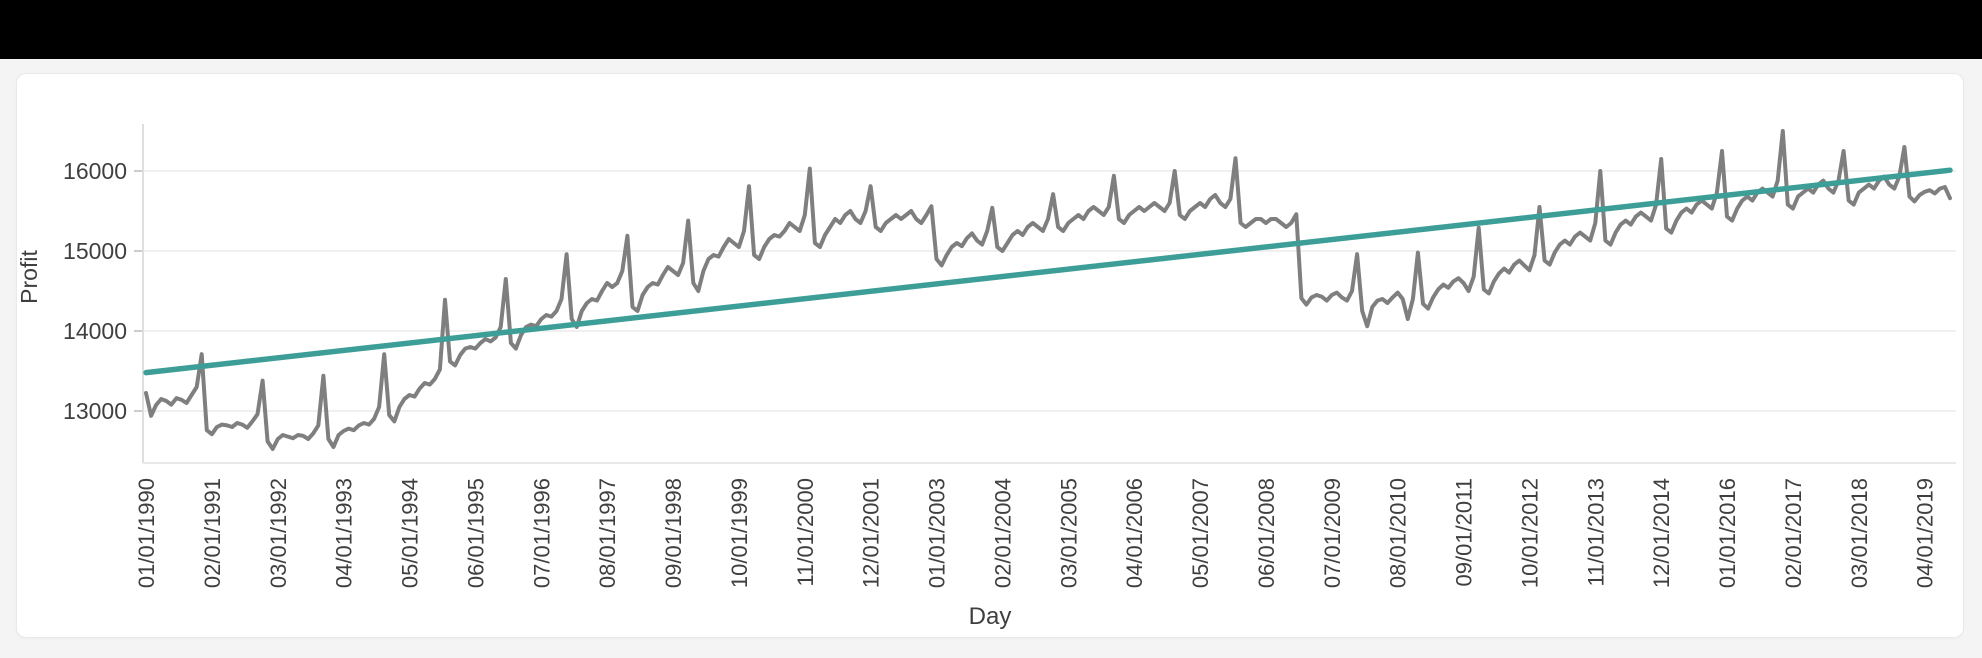 The width and height of the screenshot is (1982, 658). What do you see at coordinates (212, 533) in the screenshot?
I see `x-tick-label: 02/01/1991` at bounding box center [212, 533].